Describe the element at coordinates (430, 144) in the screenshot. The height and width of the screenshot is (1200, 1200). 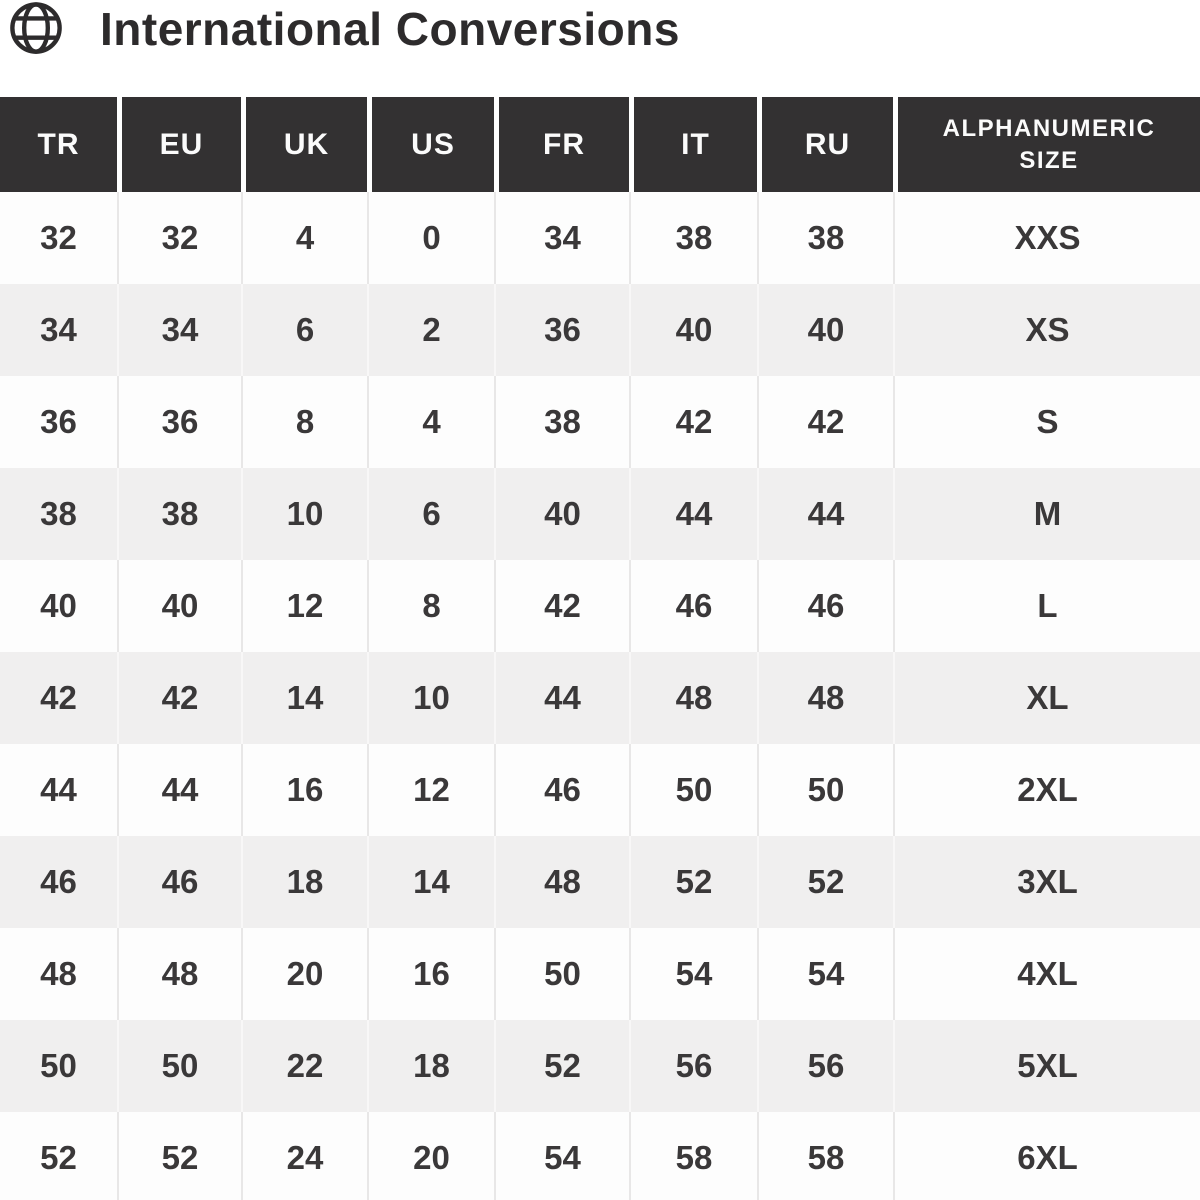
I see `column-header-us: US` at that location.